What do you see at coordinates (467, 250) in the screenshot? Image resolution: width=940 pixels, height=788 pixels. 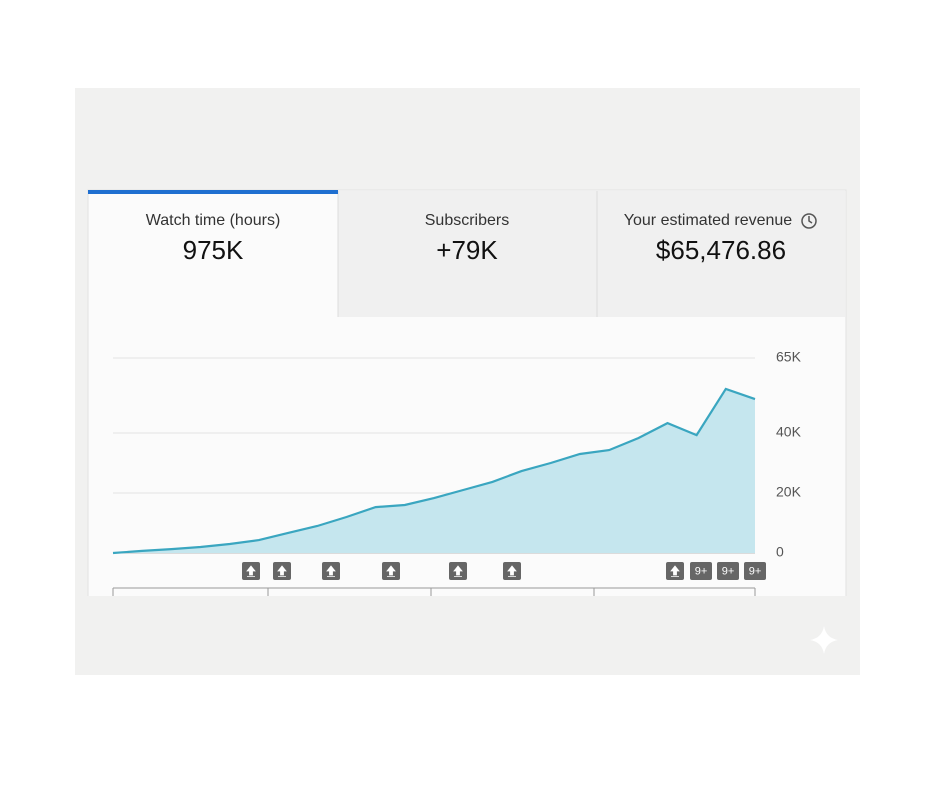 I see `tab-value: +79K` at bounding box center [467, 250].